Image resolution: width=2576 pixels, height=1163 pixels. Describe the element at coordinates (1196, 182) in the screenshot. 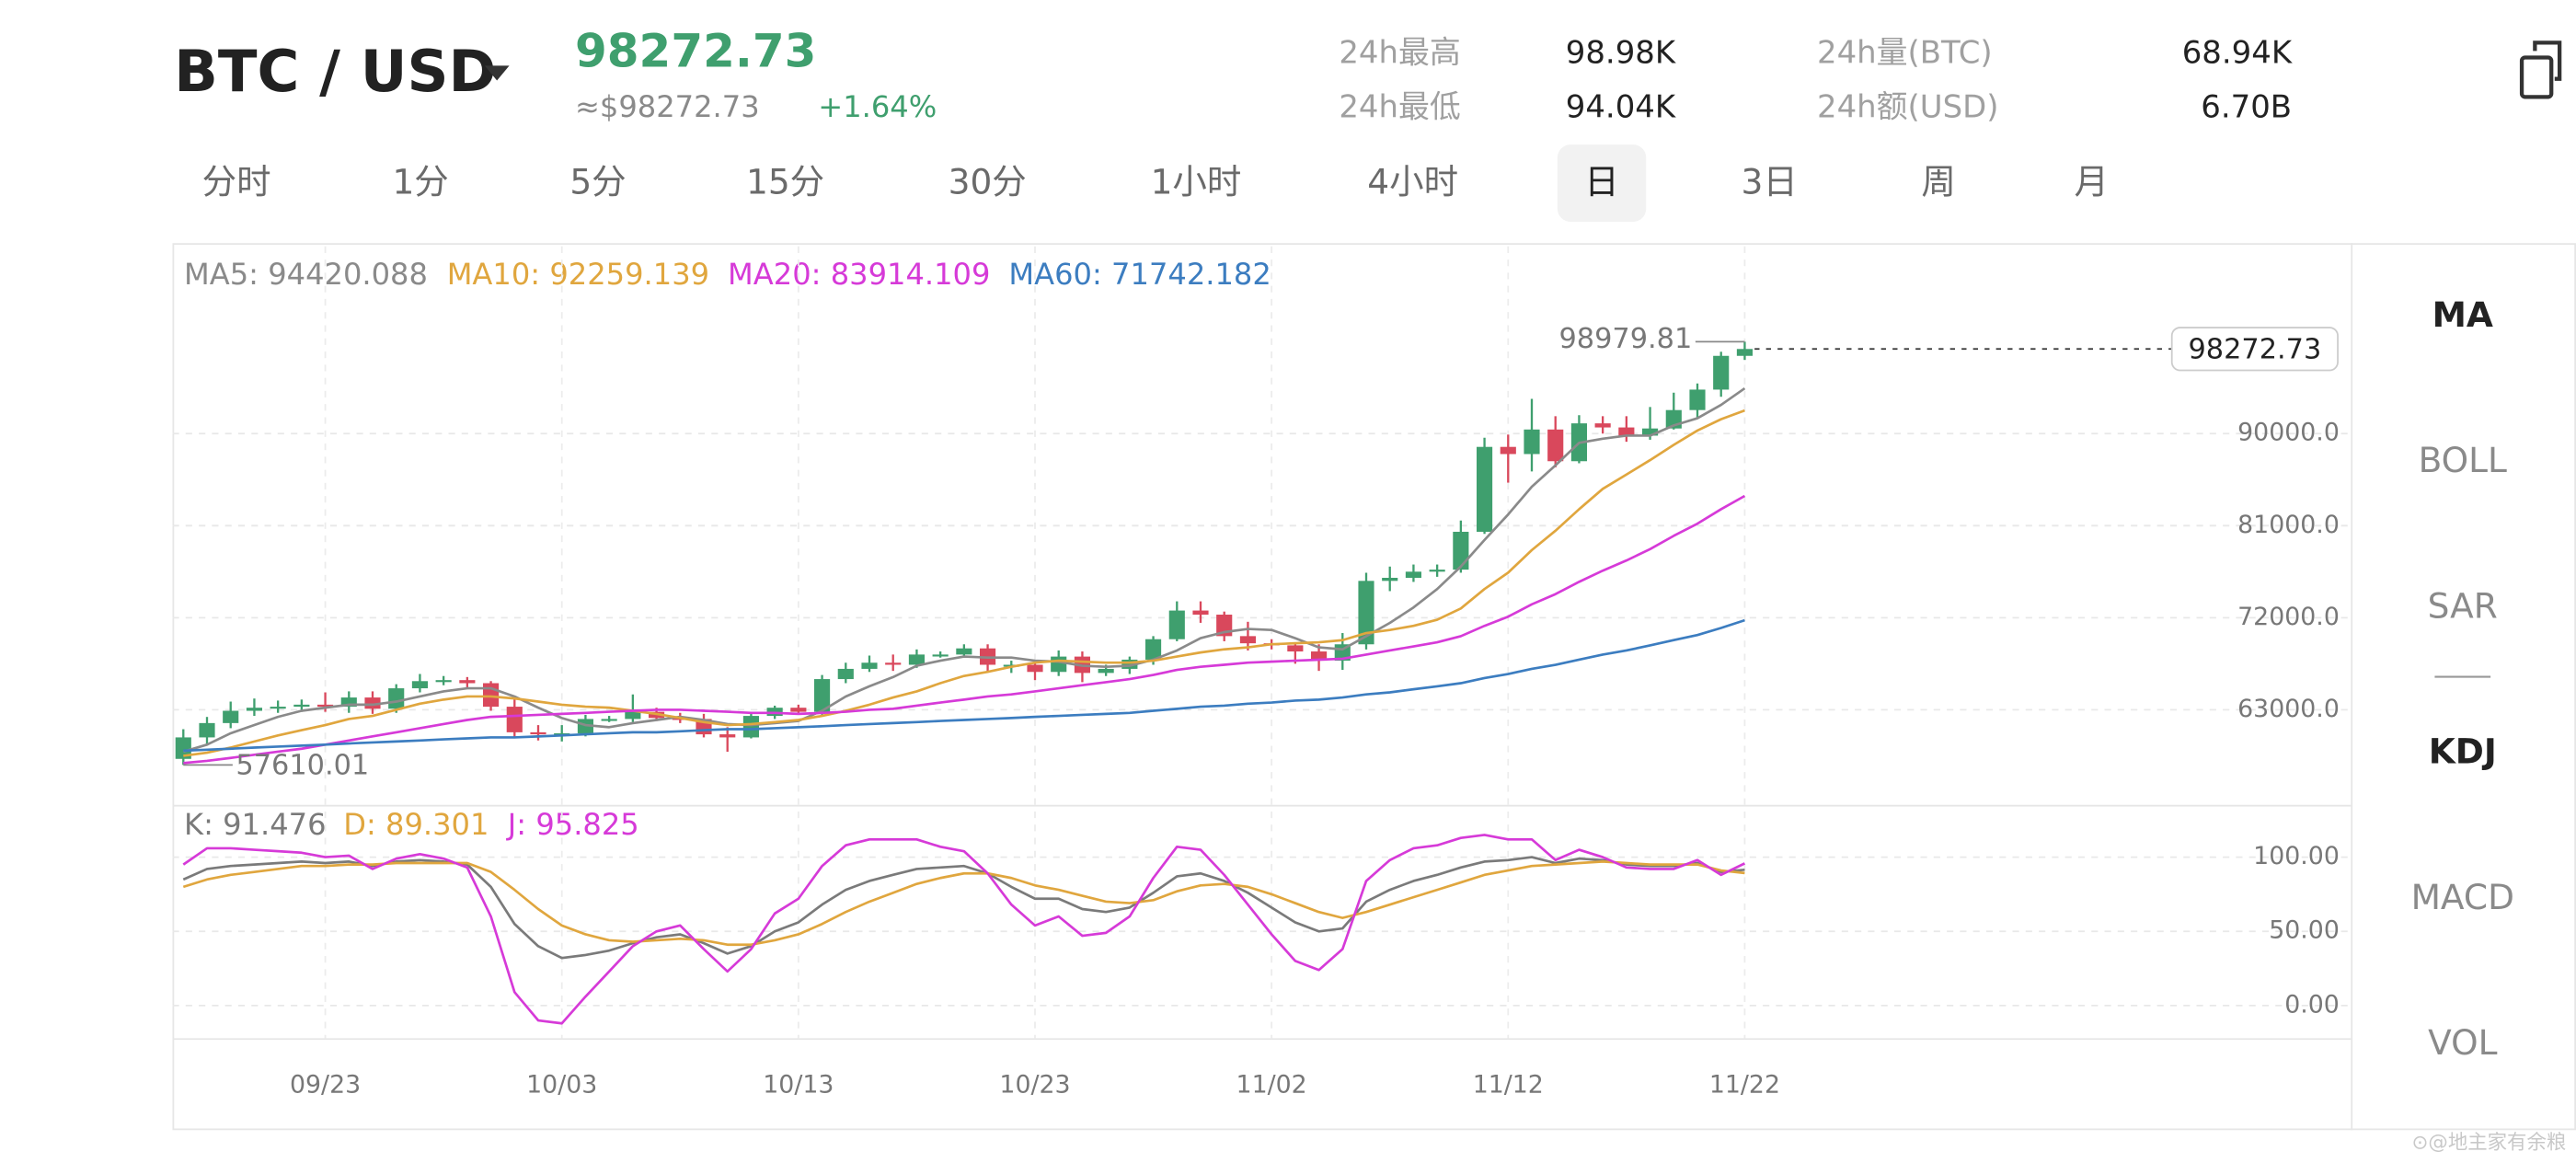

I see `tab: 1小时` at that location.